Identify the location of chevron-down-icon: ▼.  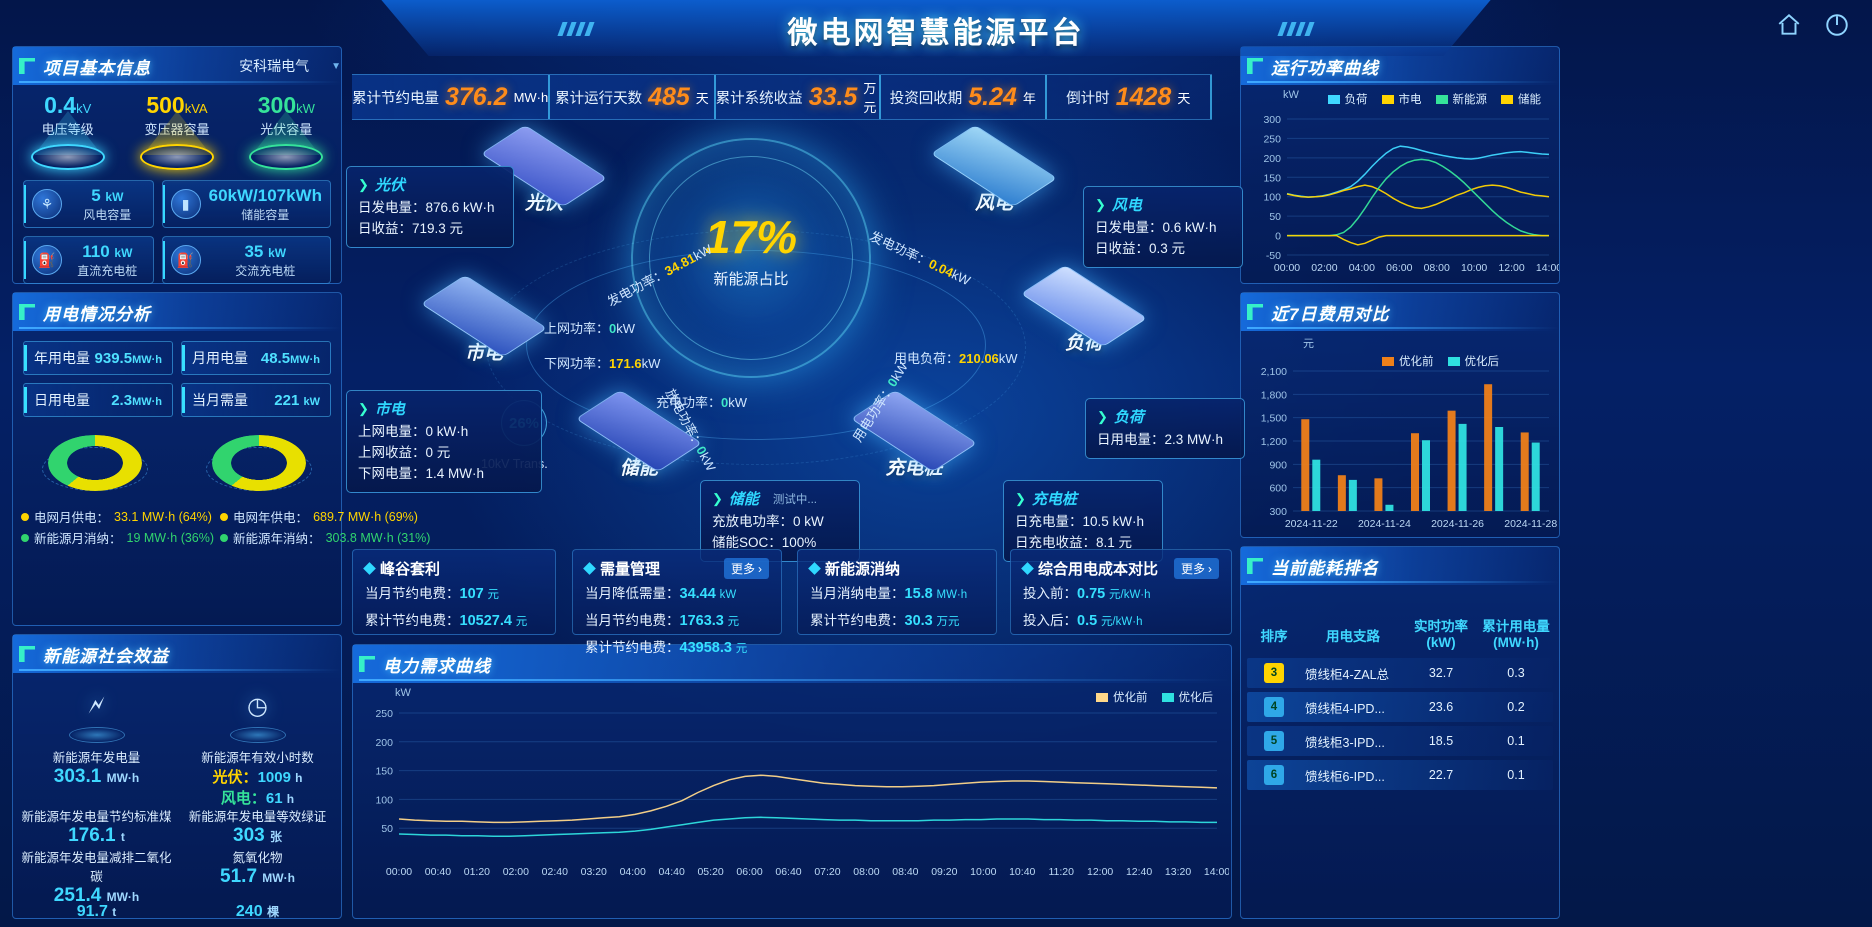
(336, 66).